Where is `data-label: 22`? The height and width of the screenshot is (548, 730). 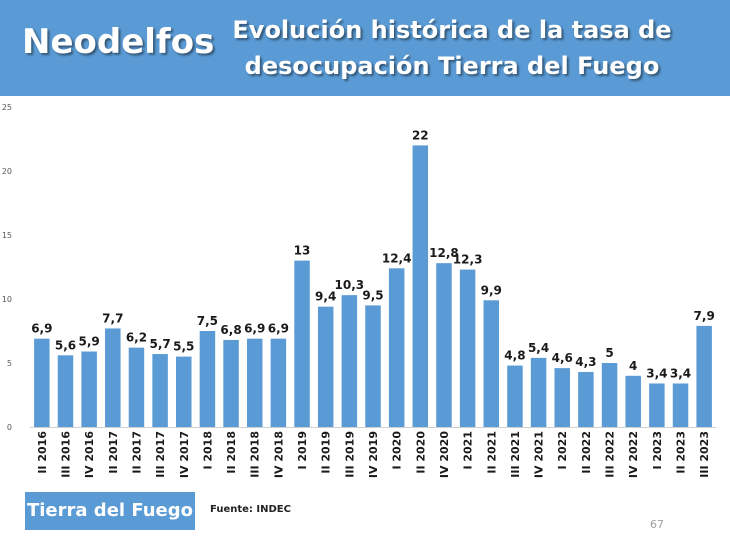
data-label: 22 is located at coordinates (420, 135).